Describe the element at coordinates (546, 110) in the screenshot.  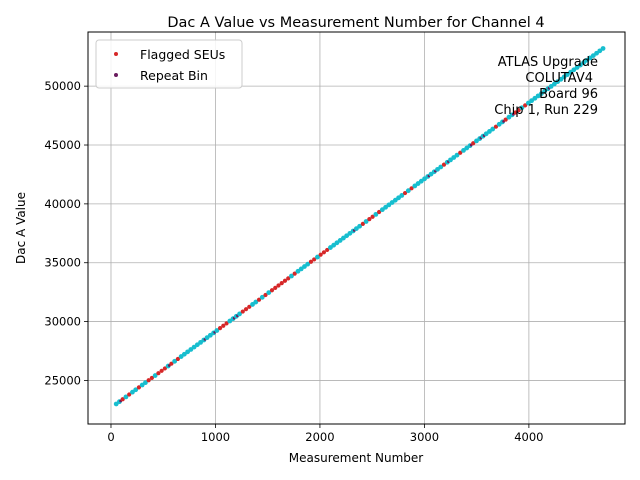
I see `annotation-line-4: Chip 1, Run 229` at that location.